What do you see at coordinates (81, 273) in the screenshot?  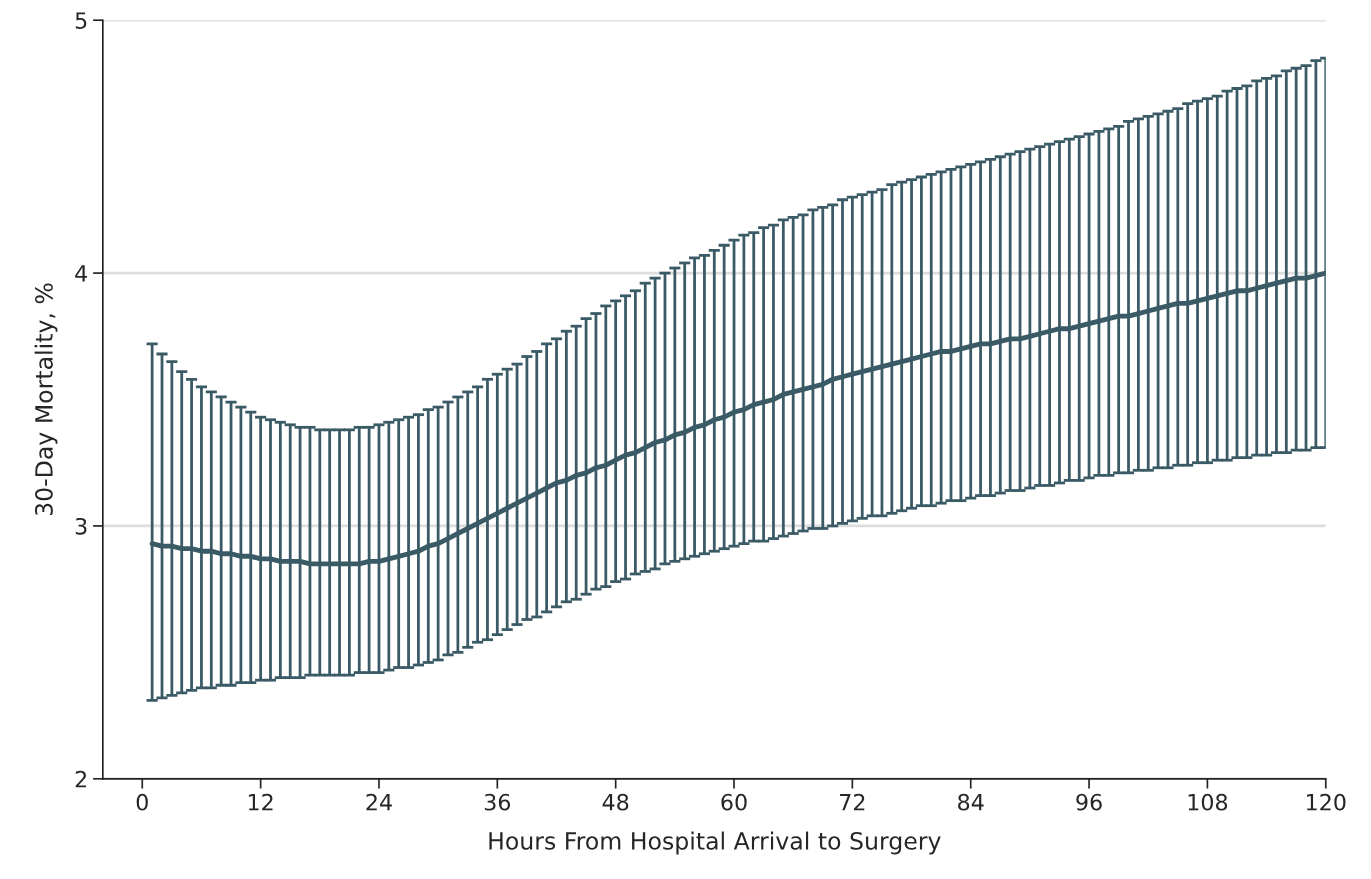 I see `y-tick-label: 4` at bounding box center [81, 273].